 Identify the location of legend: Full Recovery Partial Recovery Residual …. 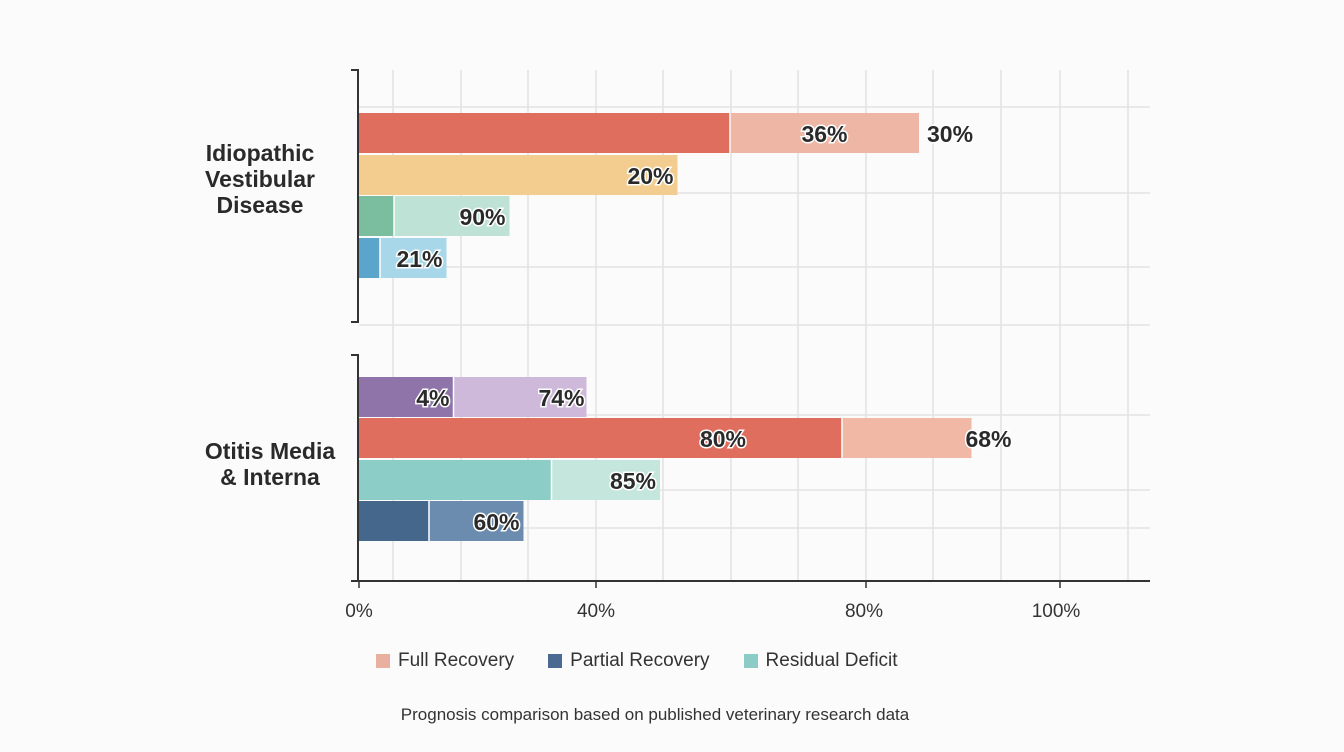
(654, 661).